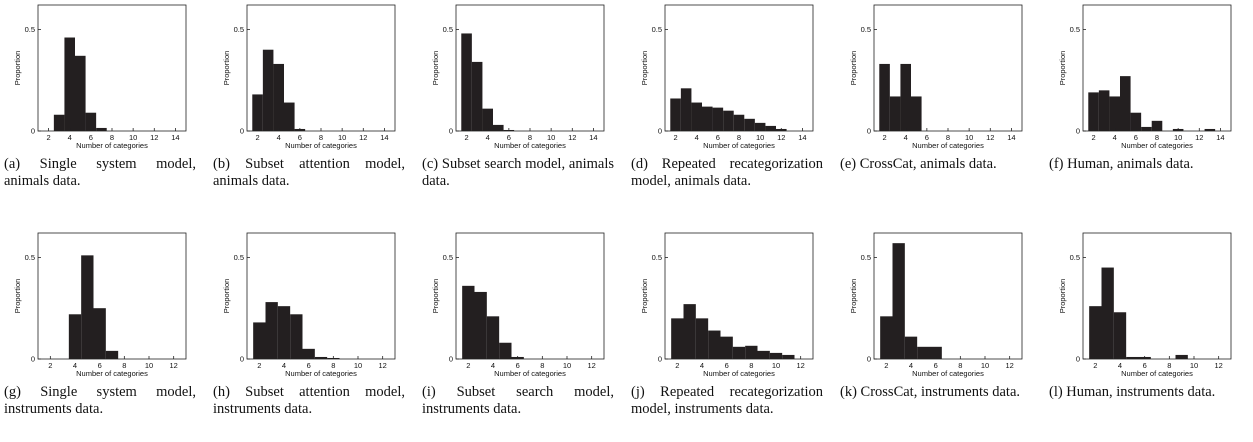 This screenshot has width=1253, height=442. What do you see at coordinates (1121, 164) in the screenshot?
I see `caption: (f) Human, animals data.` at bounding box center [1121, 164].